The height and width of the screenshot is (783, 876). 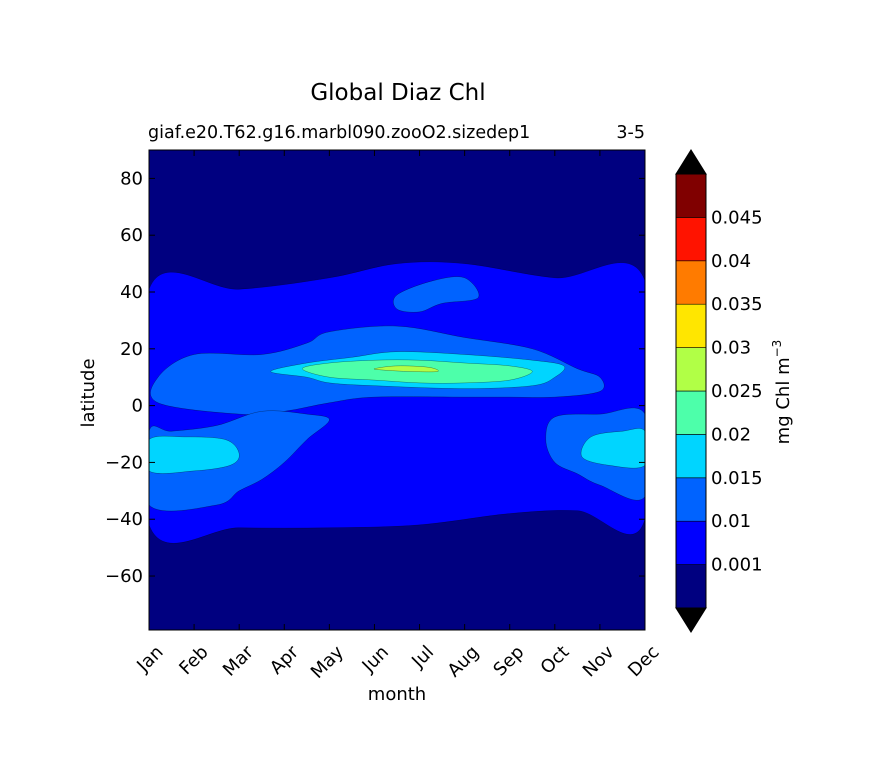 I want to click on colorbar-tick-label: 0.03, so click(x=731, y=348).